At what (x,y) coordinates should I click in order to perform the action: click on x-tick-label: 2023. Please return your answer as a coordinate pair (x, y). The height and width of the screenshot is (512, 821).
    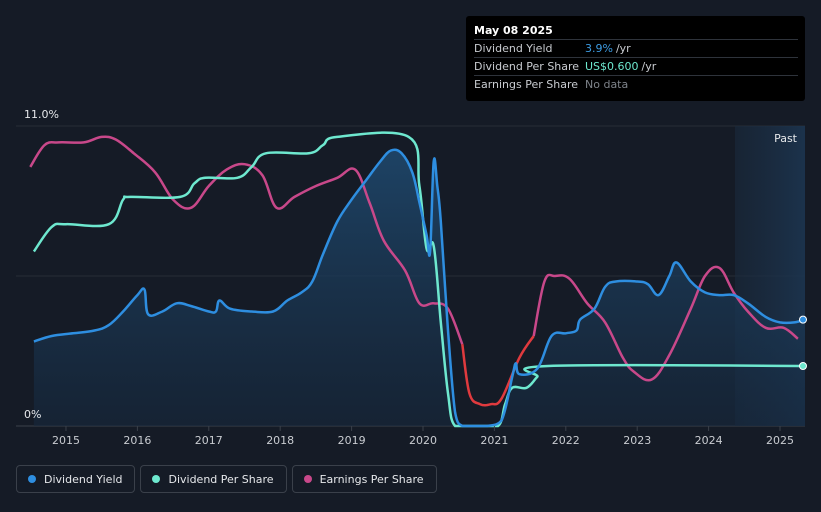
    Looking at the image, I should click on (637, 440).